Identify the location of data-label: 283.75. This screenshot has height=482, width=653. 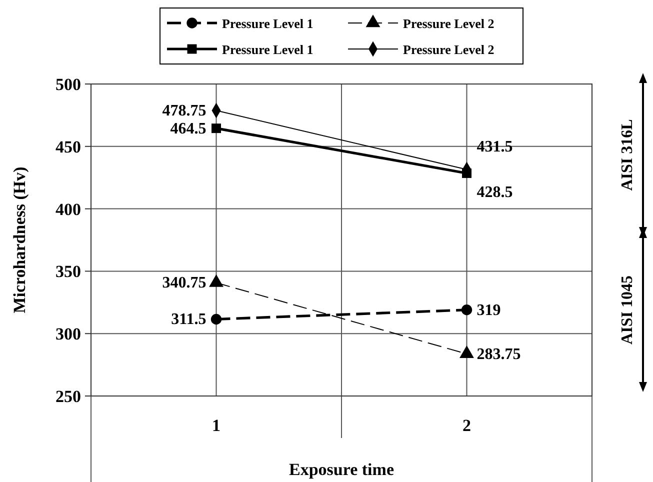
(498, 354).